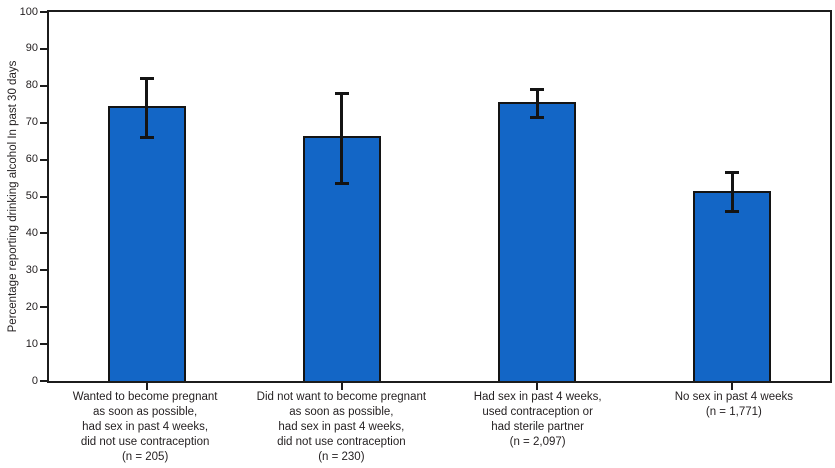  What do you see at coordinates (31, 196) in the screenshot?
I see `y-tick-label: 50` at bounding box center [31, 196].